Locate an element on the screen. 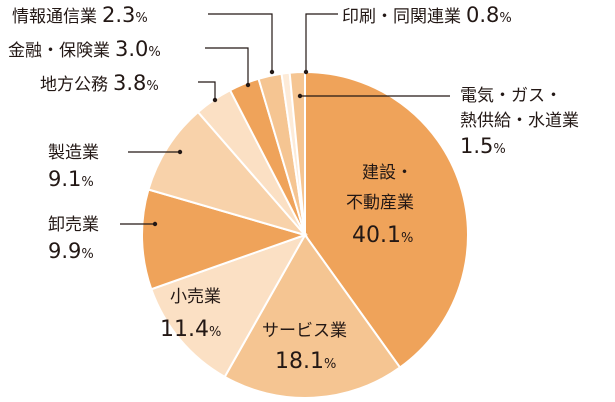  label-wholesale: 卸売業 is located at coordinates (73, 225).